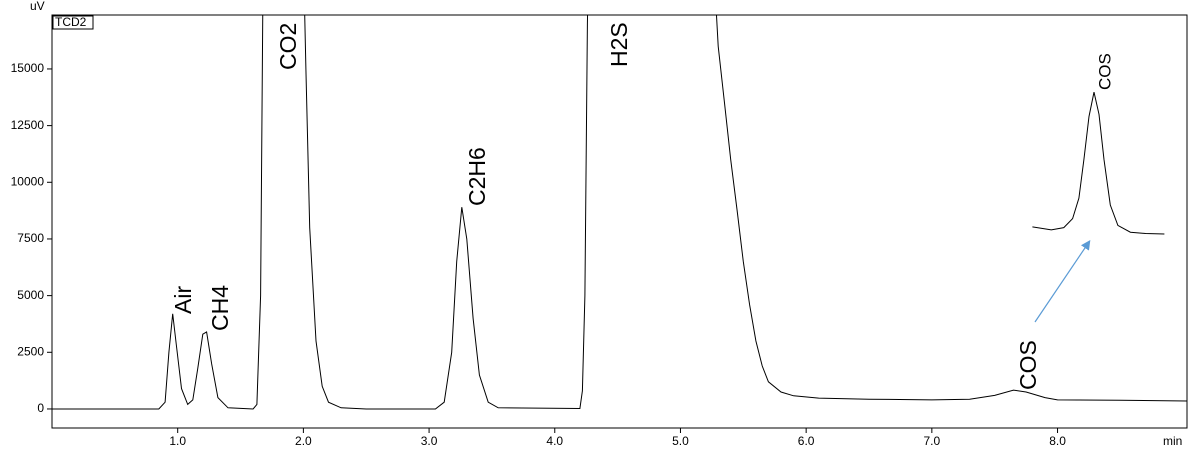 Image resolution: width=1202 pixels, height=453 pixels. Describe the element at coordinates (619, 44) in the screenshot. I see `peak-label: H2S` at that location.